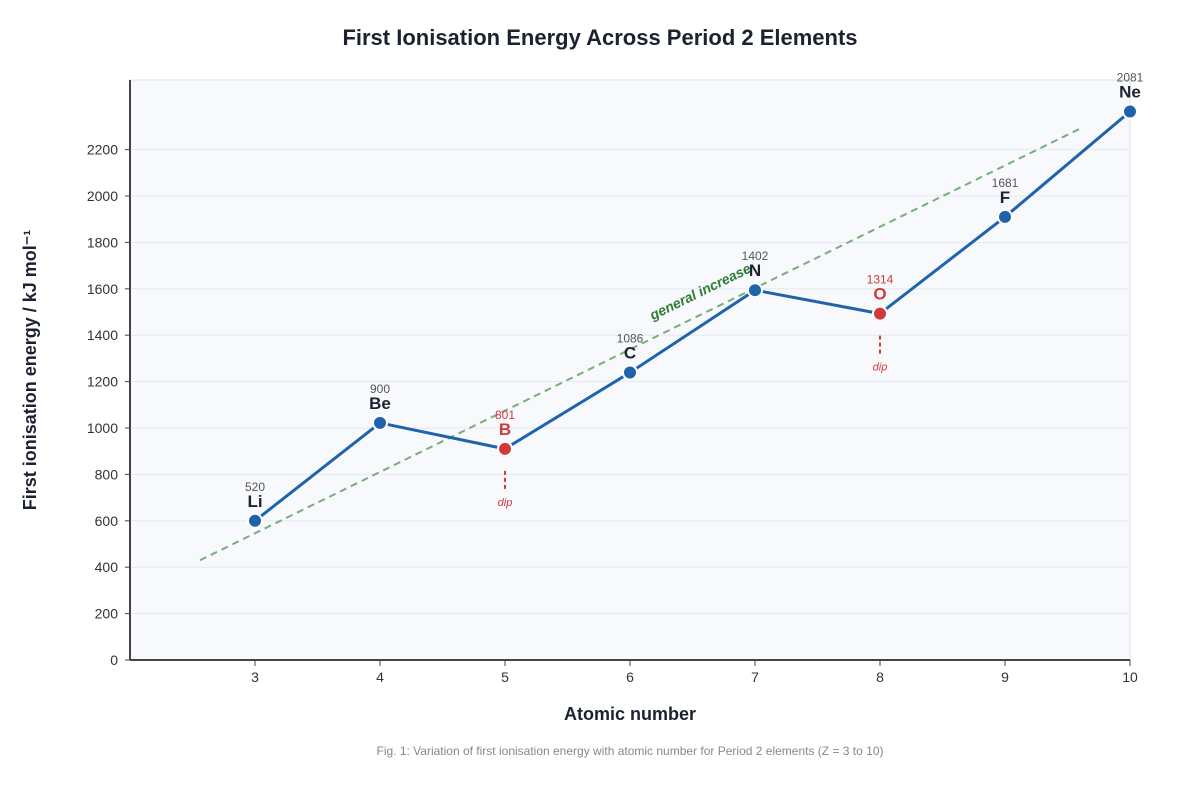 Image resolution: width=1200 pixels, height=800 pixels. Describe the element at coordinates (1130, 78) in the screenshot. I see `data-label-ne: 2081` at that location.